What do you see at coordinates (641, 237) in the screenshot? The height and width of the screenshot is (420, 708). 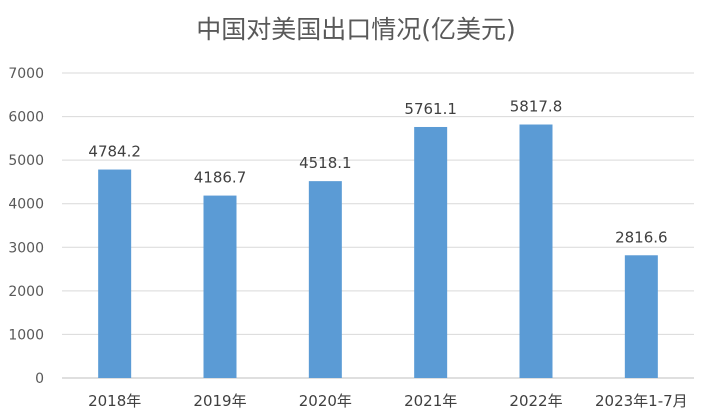 I see `bar-value-label: 2816.6` at bounding box center [641, 237].